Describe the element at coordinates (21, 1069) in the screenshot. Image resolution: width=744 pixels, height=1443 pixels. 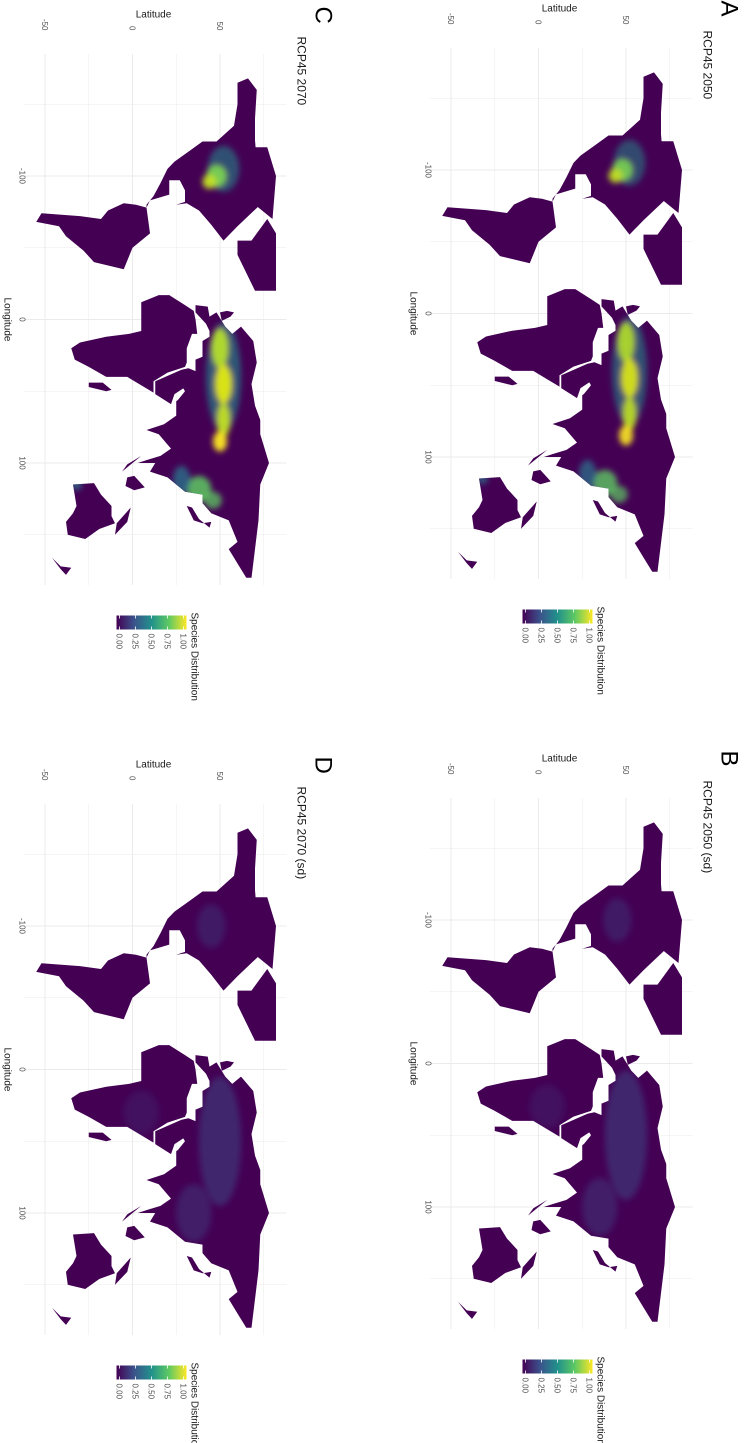
I see `longitude-tick-label: 0` at that location.